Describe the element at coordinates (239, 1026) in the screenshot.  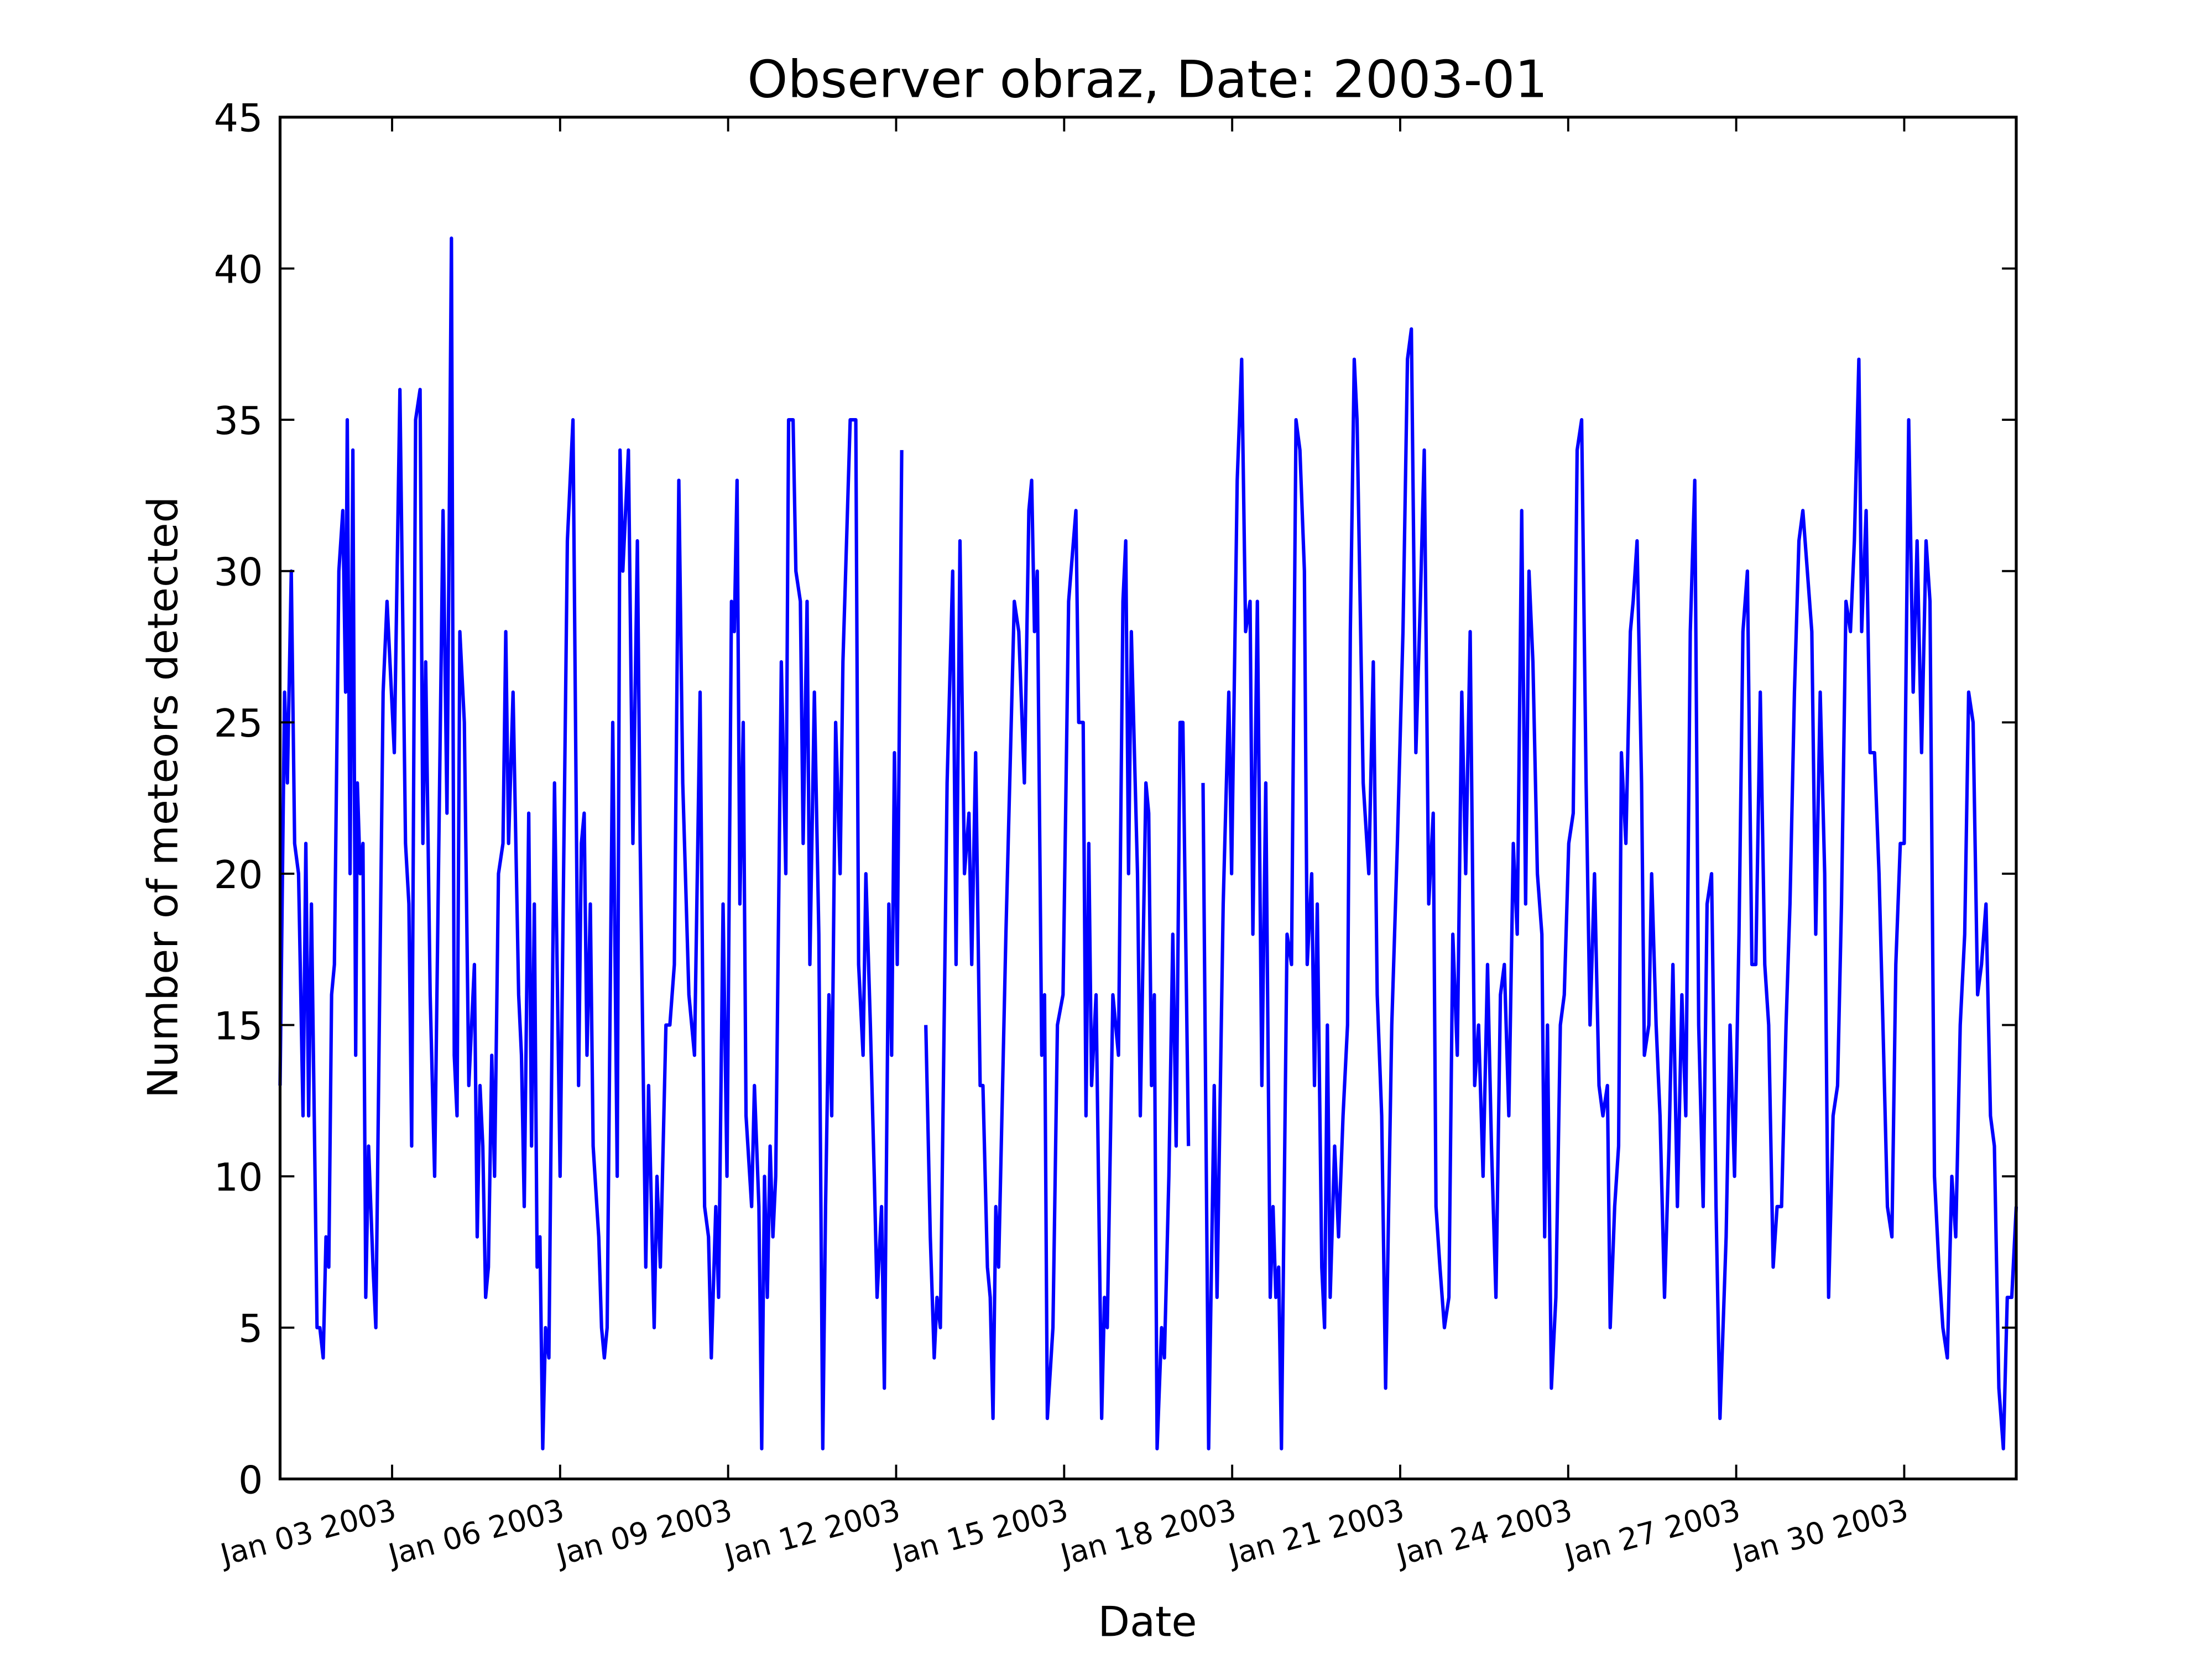
I see `y-tick-label: 15` at that location.